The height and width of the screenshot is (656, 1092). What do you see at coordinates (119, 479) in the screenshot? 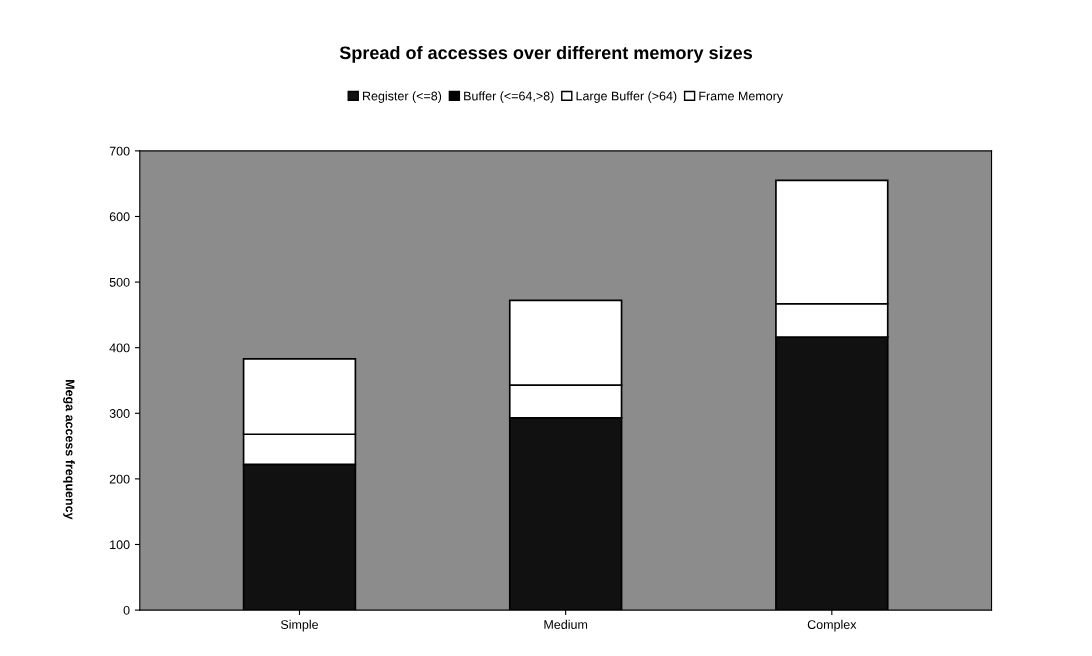
I see `y-tick-label: 200` at bounding box center [119, 479].